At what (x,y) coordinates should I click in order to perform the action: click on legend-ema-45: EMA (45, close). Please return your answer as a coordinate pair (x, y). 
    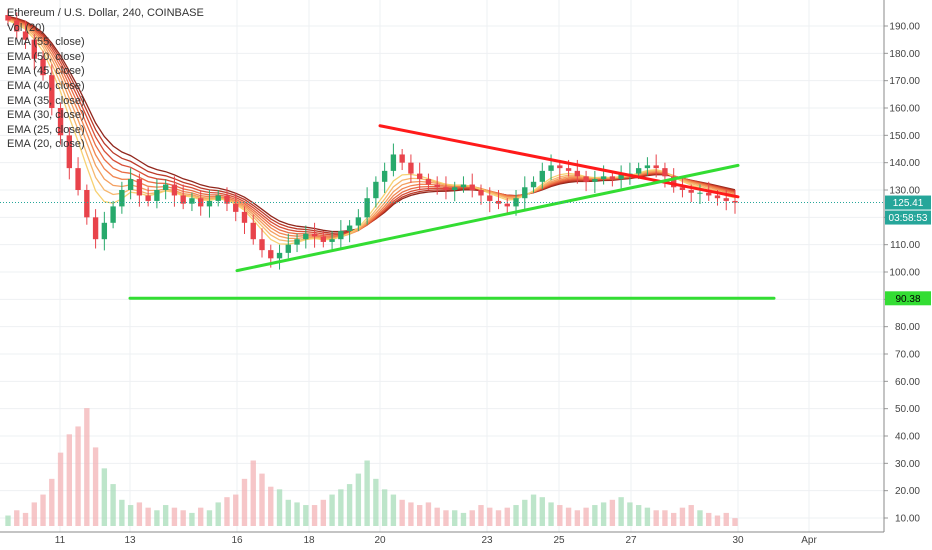
    Looking at the image, I should click on (46, 71).